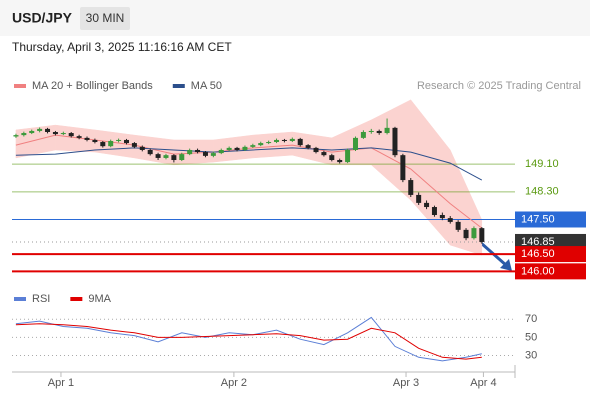  What do you see at coordinates (499, 86) in the screenshot?
I see `credit: Research © 2025 Trading Central` at bounding box center [499, 86].